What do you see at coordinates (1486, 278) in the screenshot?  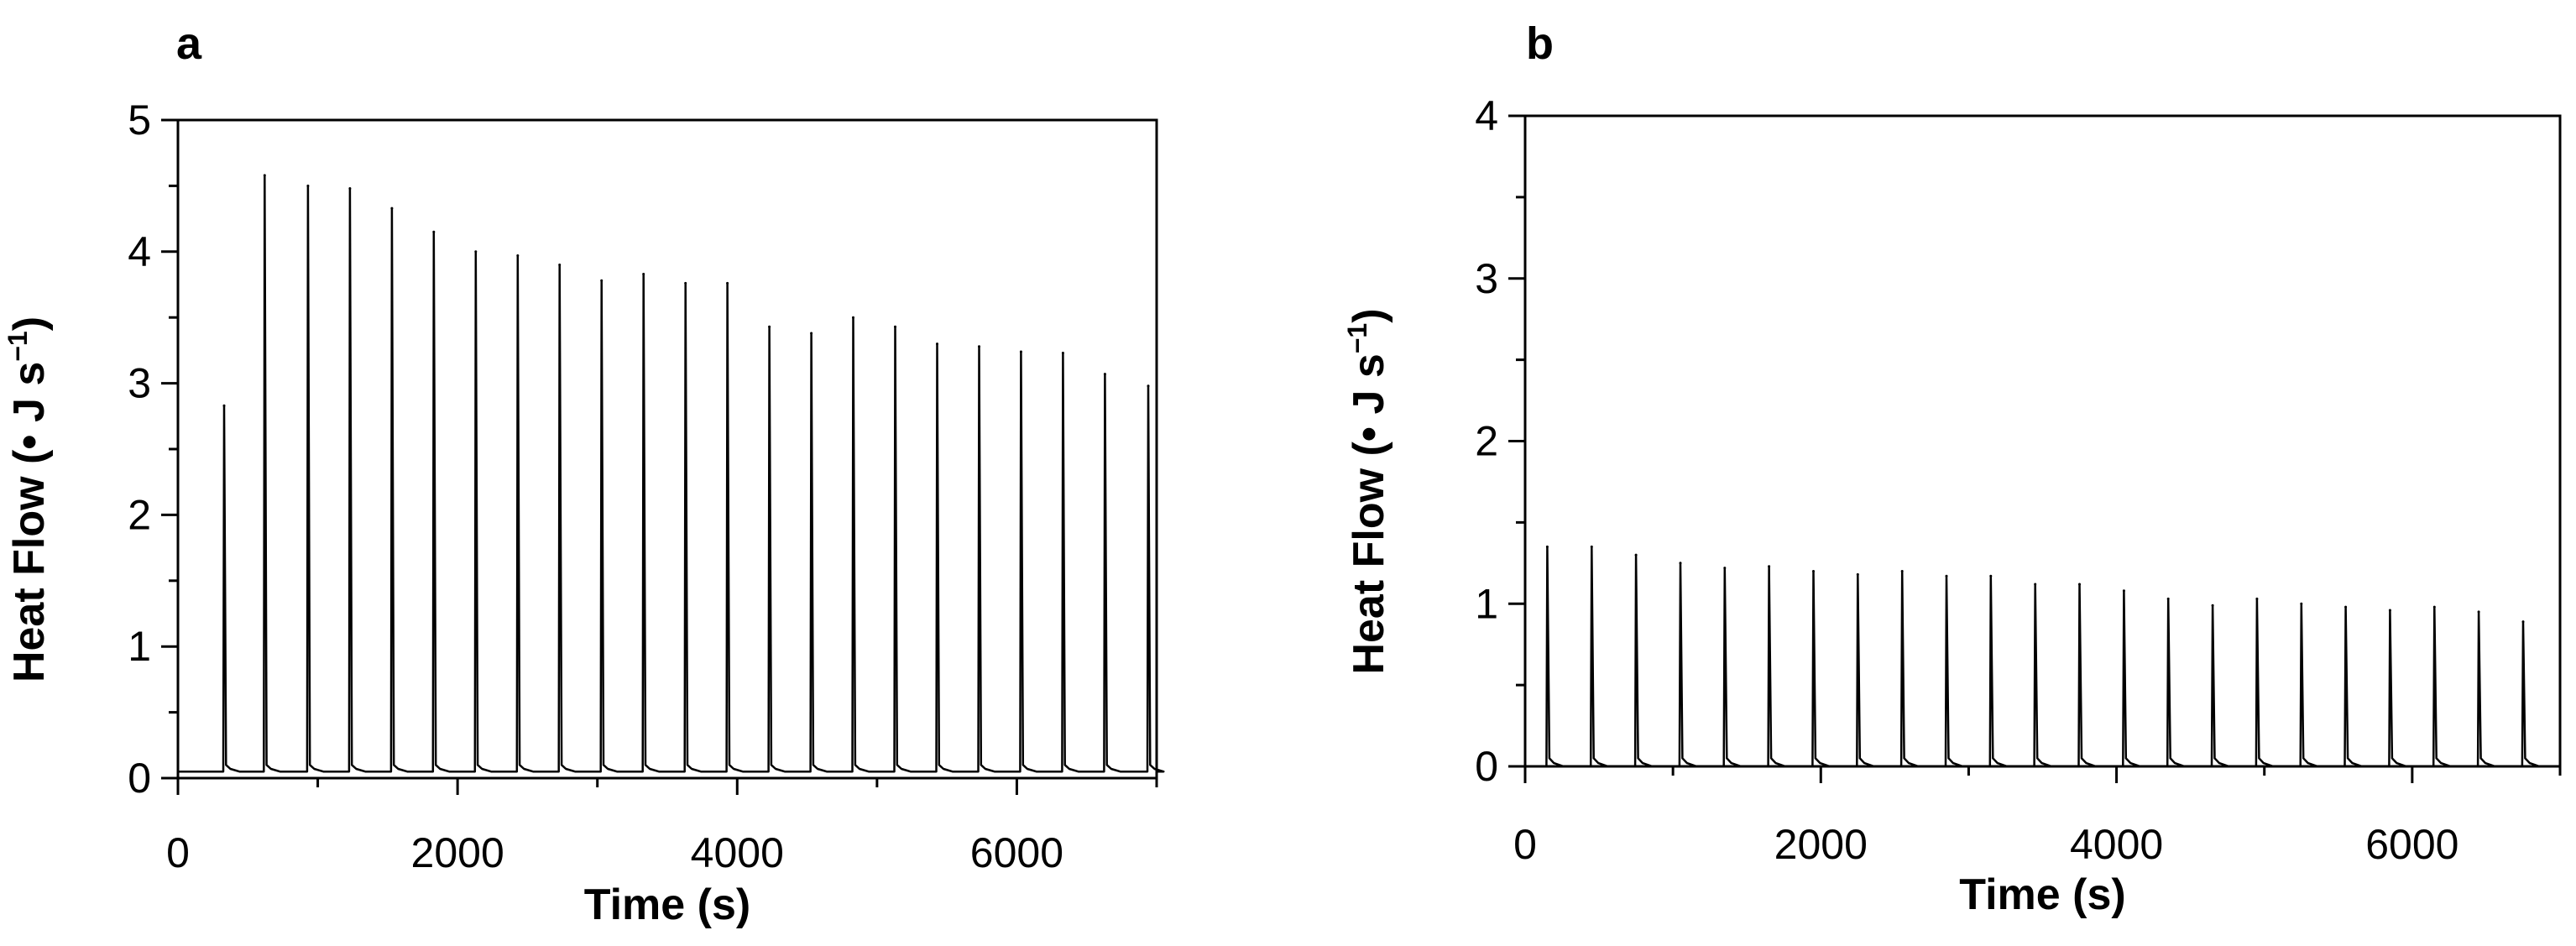 I see `panel-b-y-tick-label: 3` at bounding box center [1486, 278].